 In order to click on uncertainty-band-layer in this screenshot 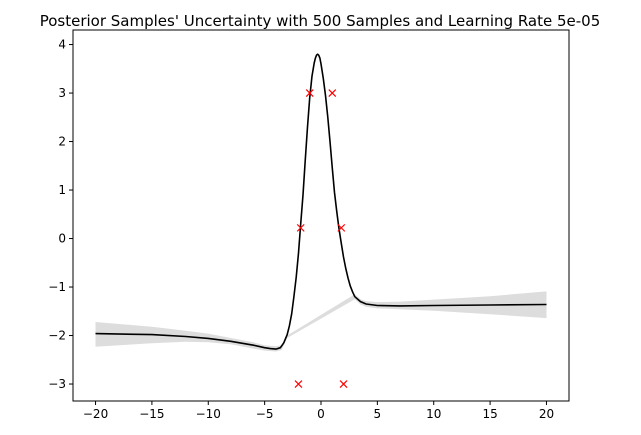, I will do `click(321, 321)`.